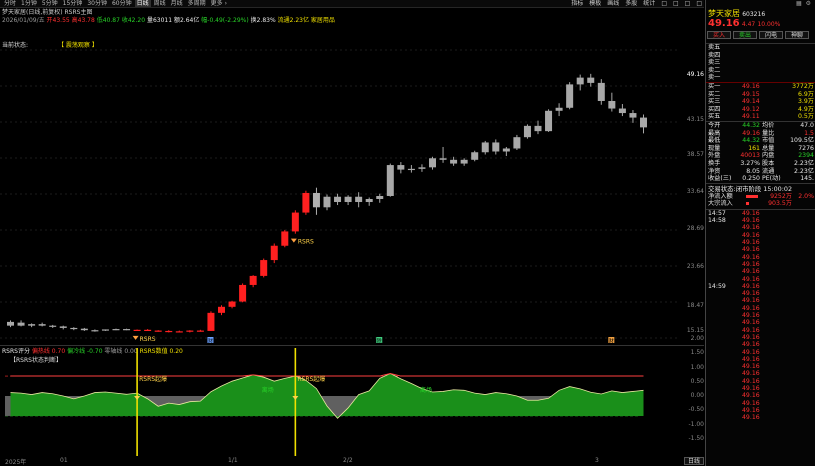 The image size is (815, 466). I want to click on tool-2: 画线, so click(613, 3).